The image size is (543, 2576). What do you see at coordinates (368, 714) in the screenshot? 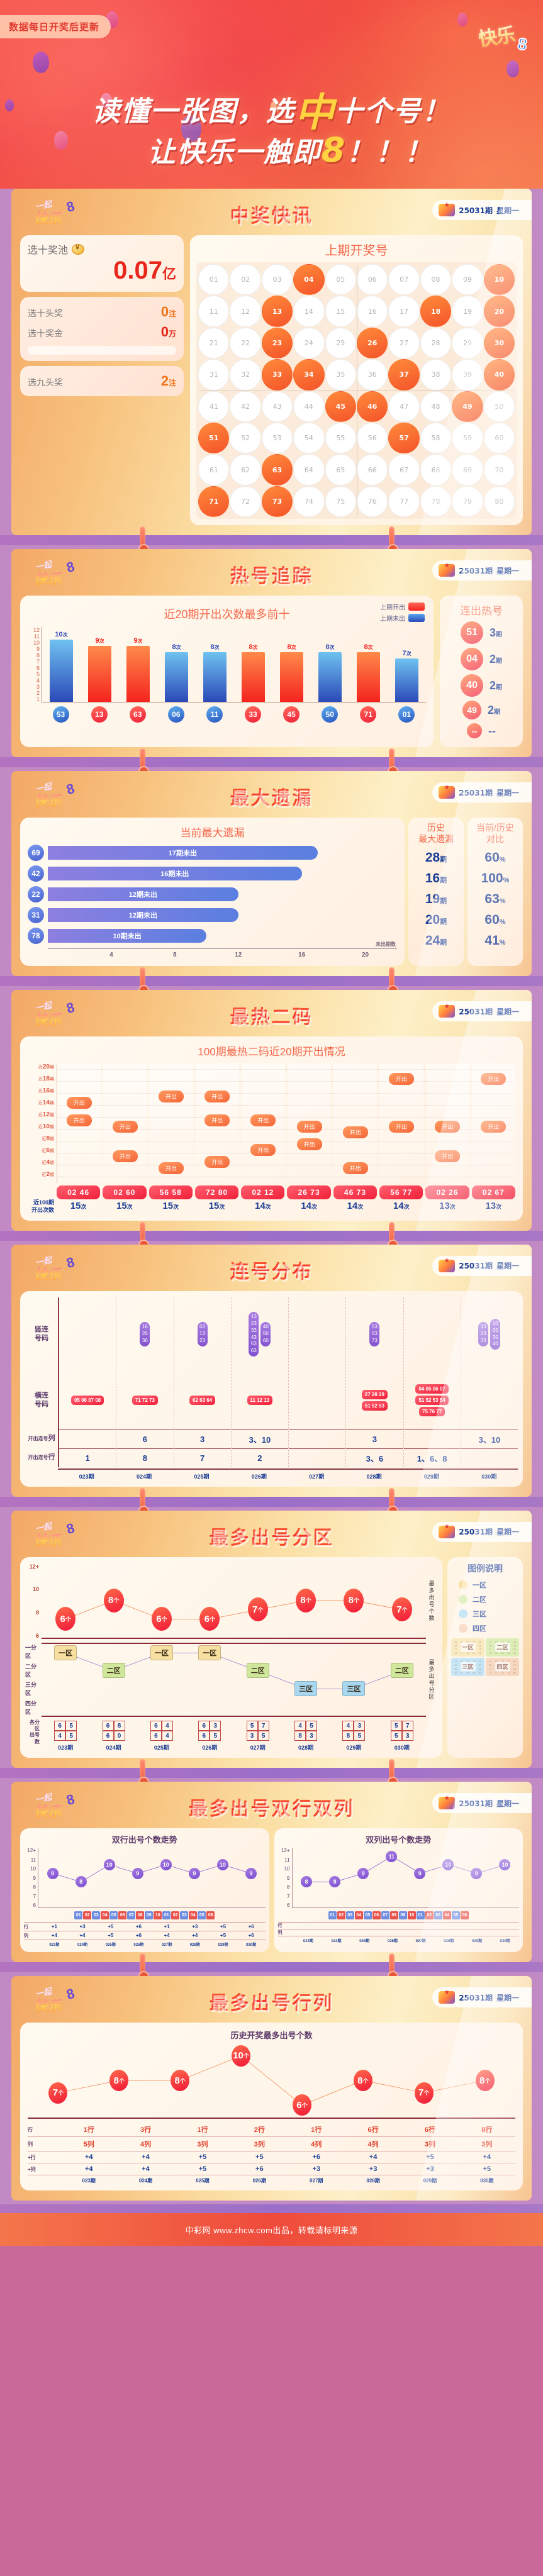
I see `x-axis-ball: 71` at bounding box center [368, 714].